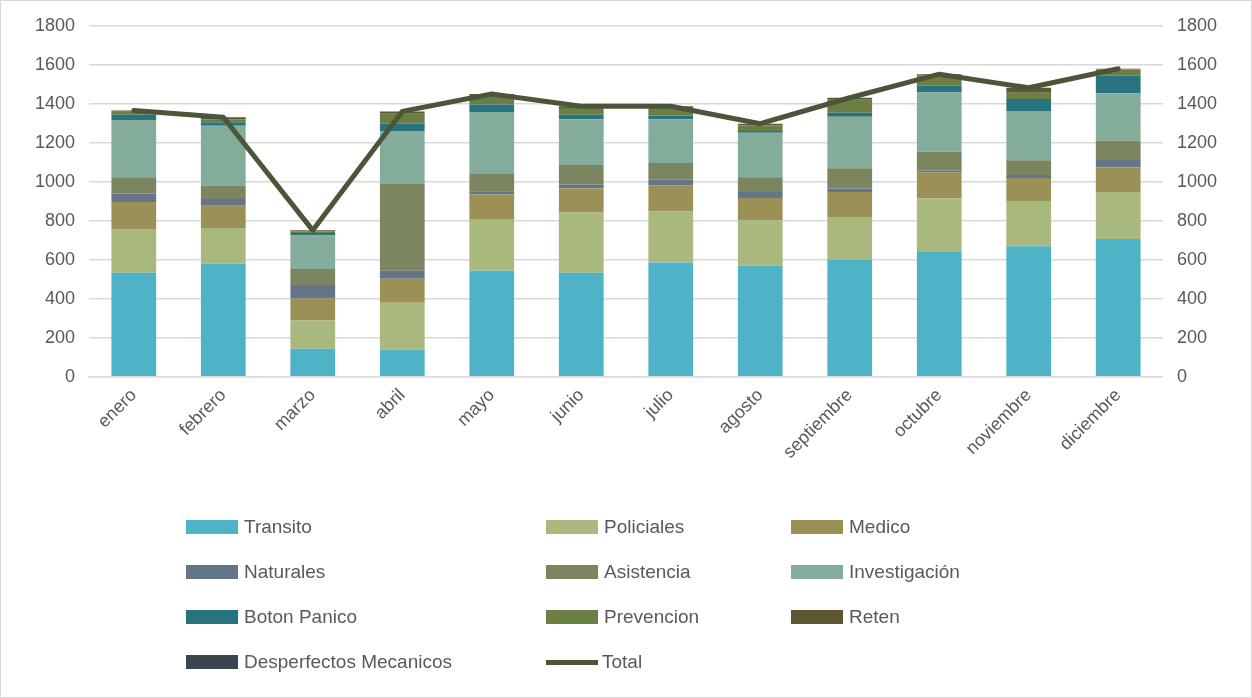  What do you see at coordinates (1196, 24) in the screenshot?
I see `y2-tick-label: 1800` at bounding box center [1196, 24].